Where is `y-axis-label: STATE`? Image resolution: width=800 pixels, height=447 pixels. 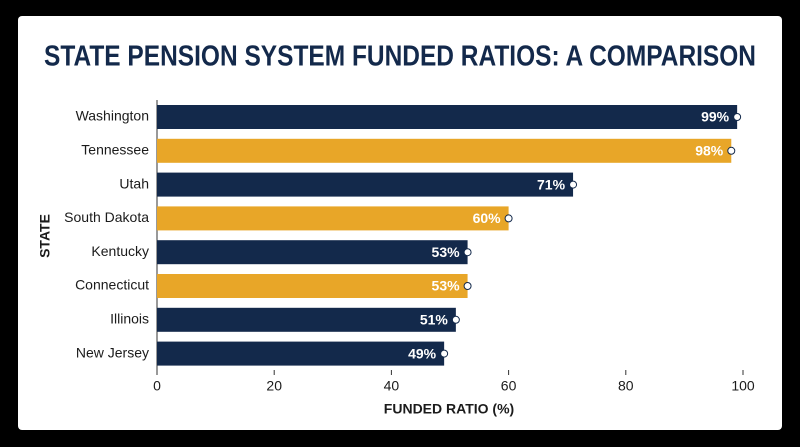
y-axis-label: STATE is located at coordinates (45, 236).